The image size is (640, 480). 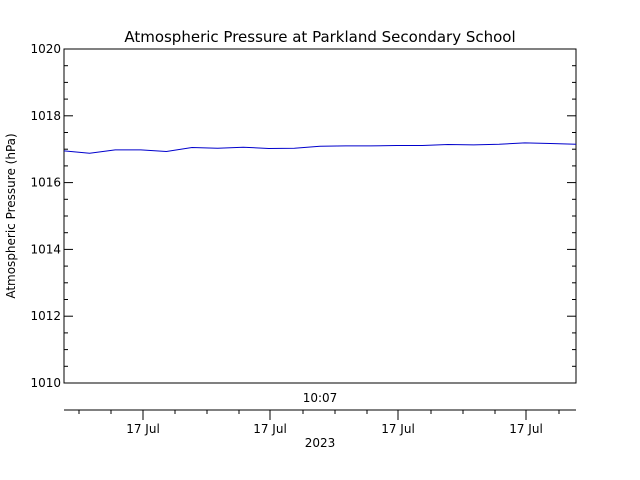 What do you see at coordinates (45, 116) in the screenshot?
I see `y-tick-label: 1018` at bounding box center [45, 116].